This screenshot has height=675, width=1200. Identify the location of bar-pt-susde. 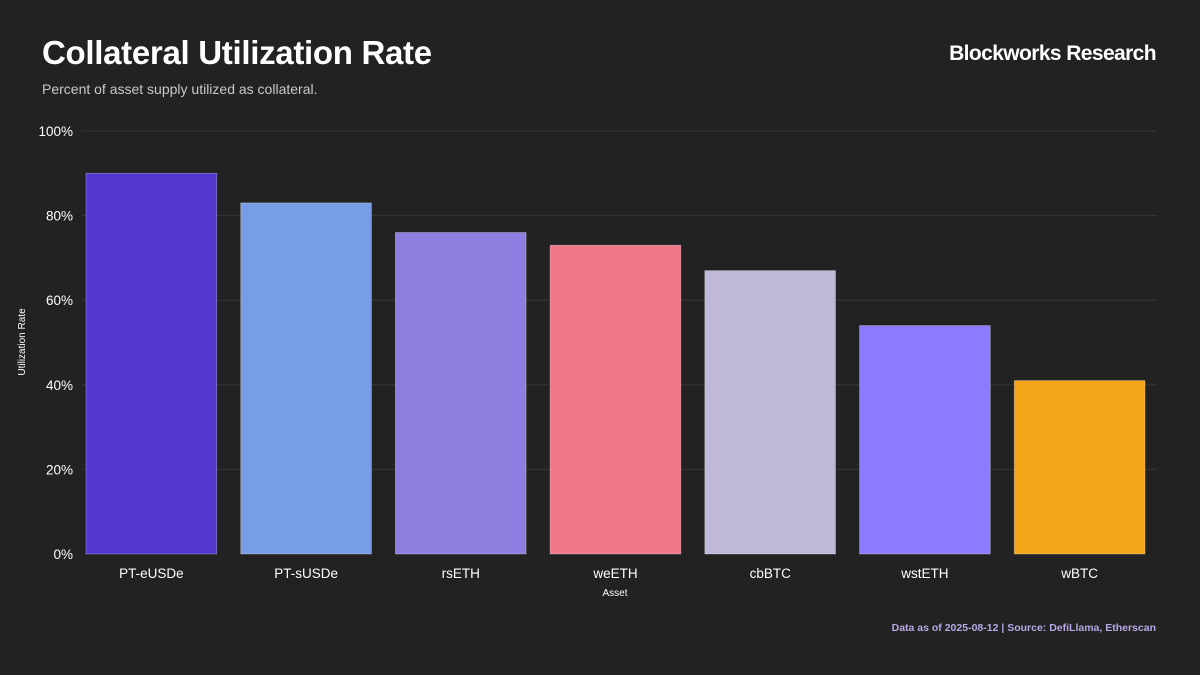
(306, 378).